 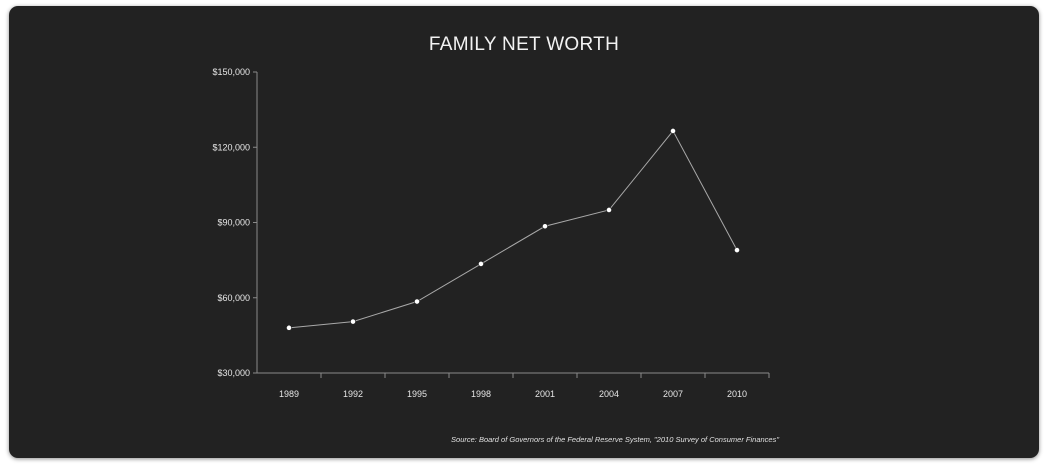 I want to click on x-tick-label: 2007, so click(x=673, y=394).